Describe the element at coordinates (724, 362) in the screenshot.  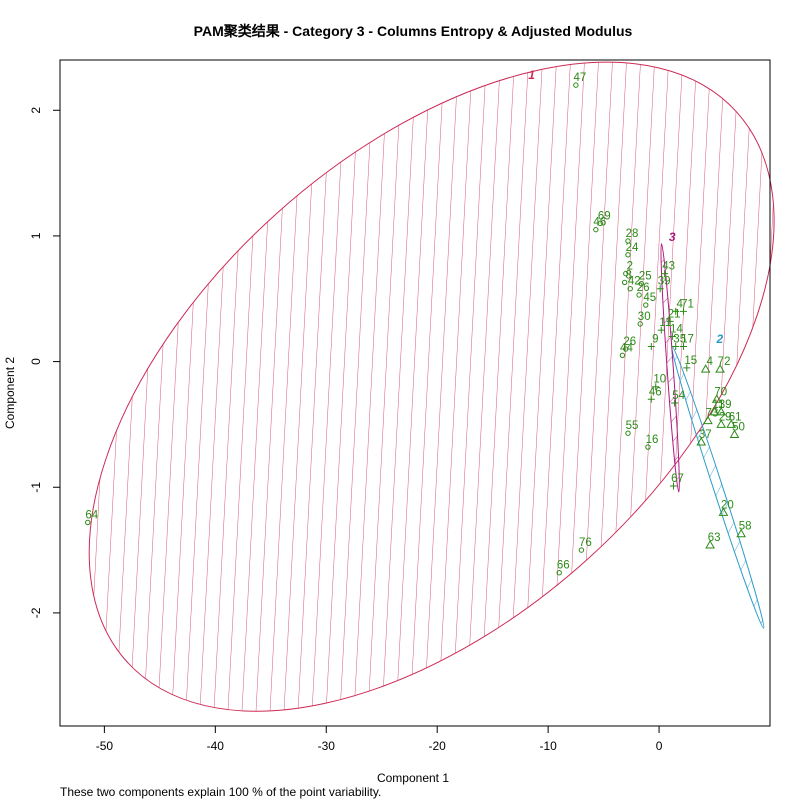
I see `point-label: 72` at that location.